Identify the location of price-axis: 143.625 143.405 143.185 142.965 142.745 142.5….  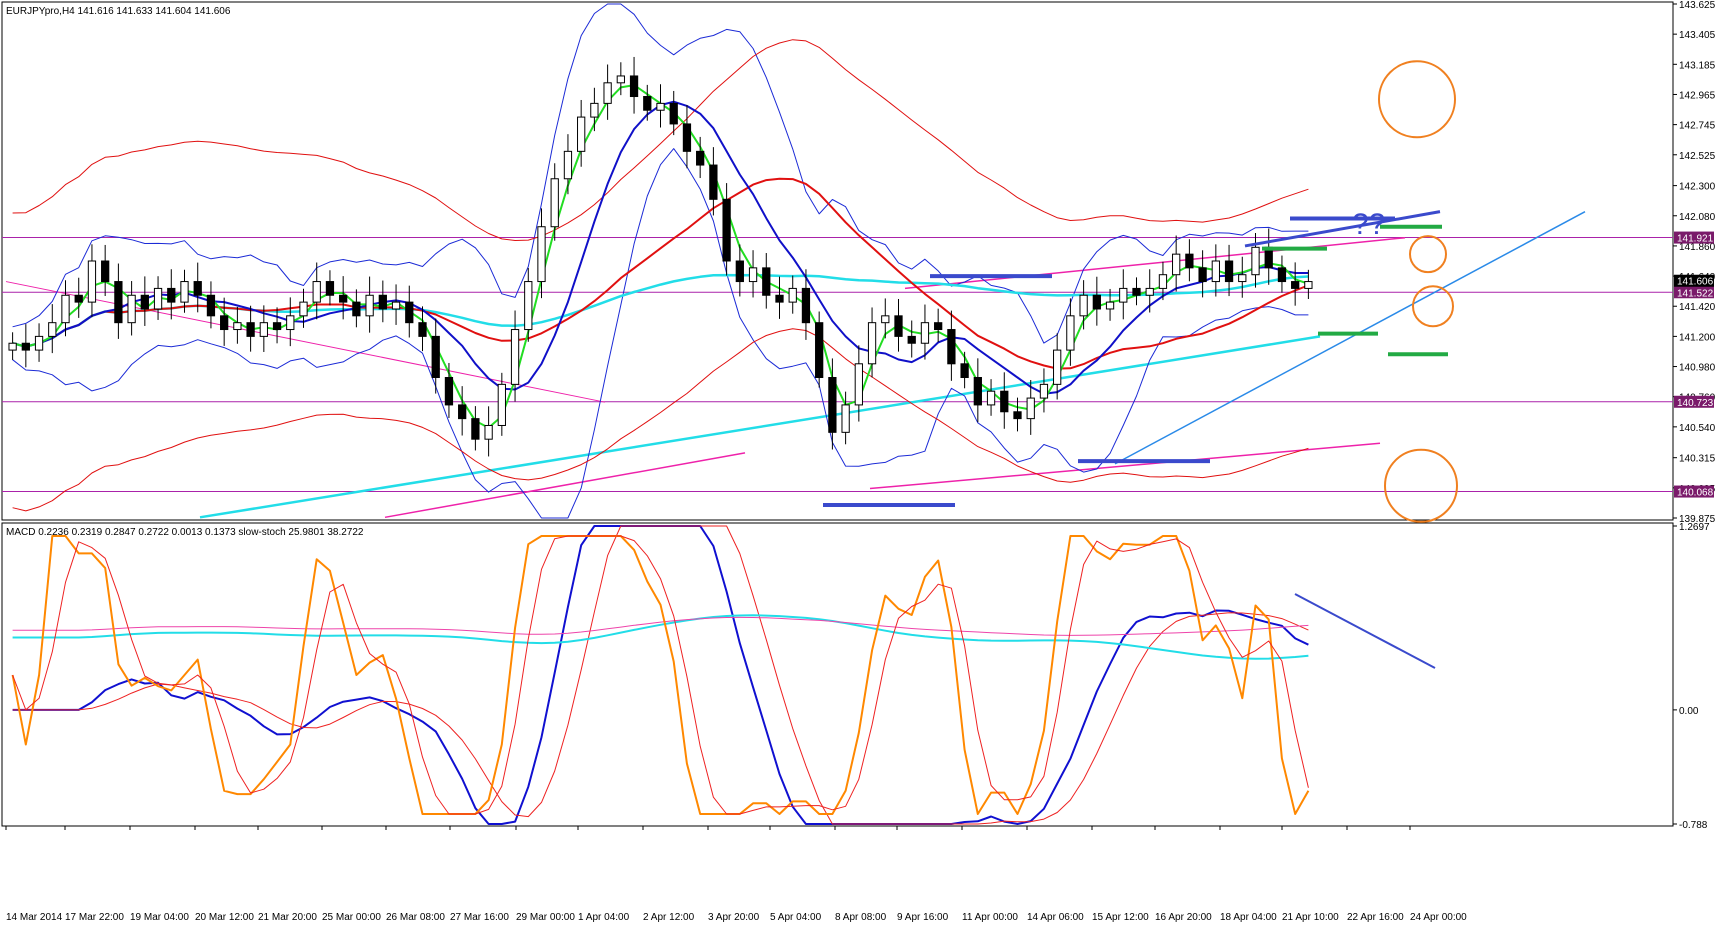
(1694, 415).